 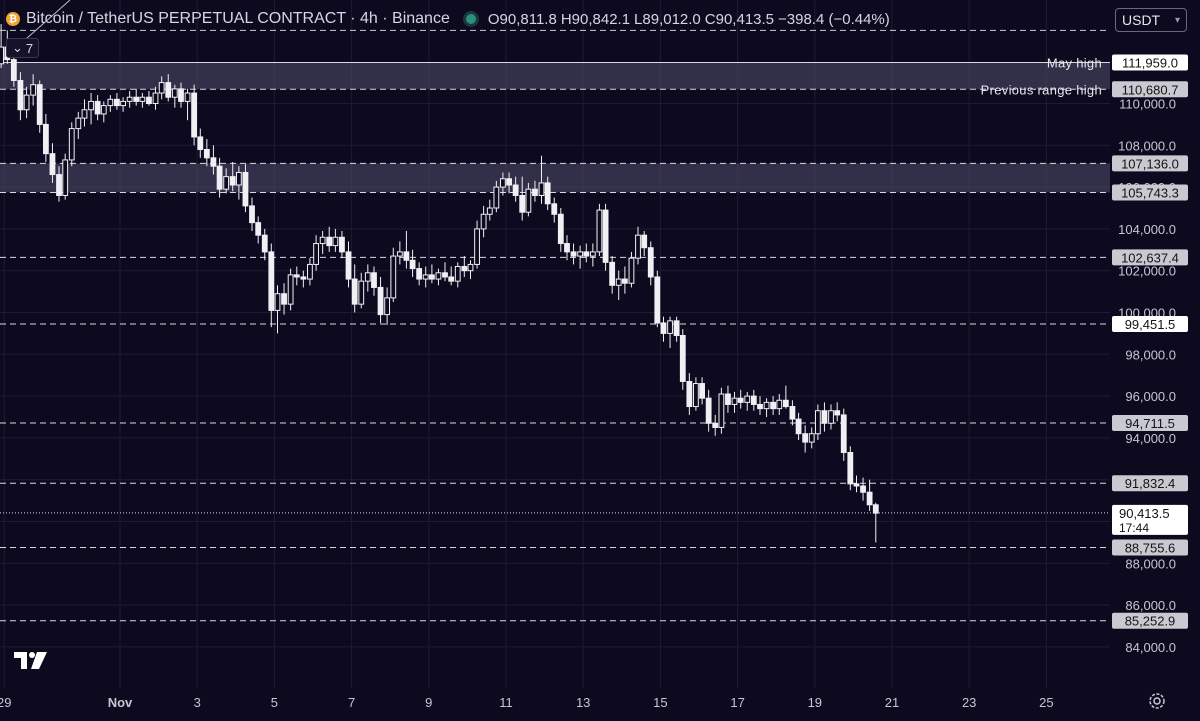 What do you see at coordinates (1177, 20) in the screenshot?
I see `chevron-down-icon: ▾` at bounding box center [1177, 20].